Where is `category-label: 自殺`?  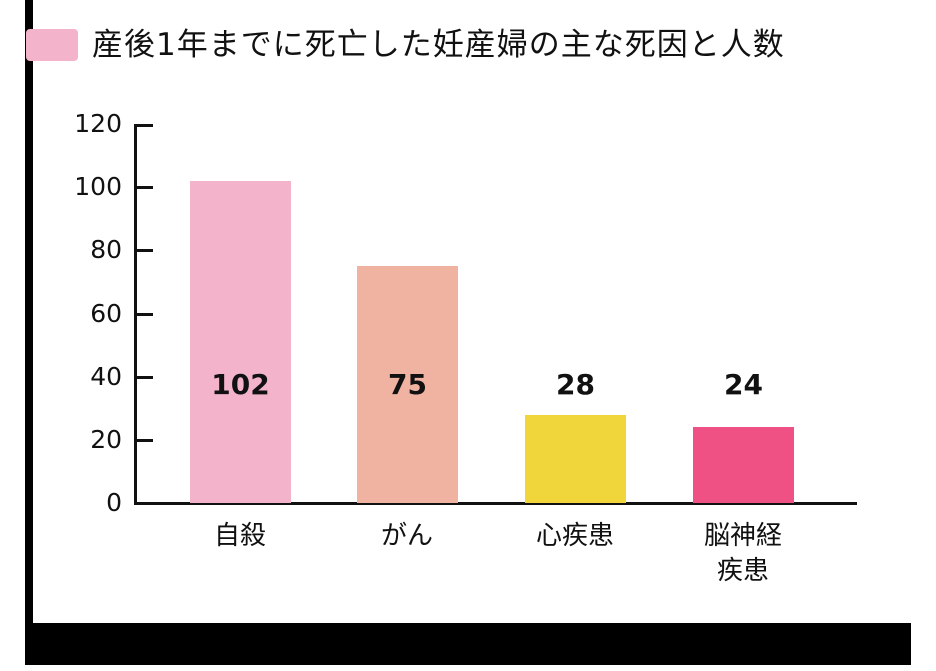
category-label: 自殺 is located at coordinates (240, 536).